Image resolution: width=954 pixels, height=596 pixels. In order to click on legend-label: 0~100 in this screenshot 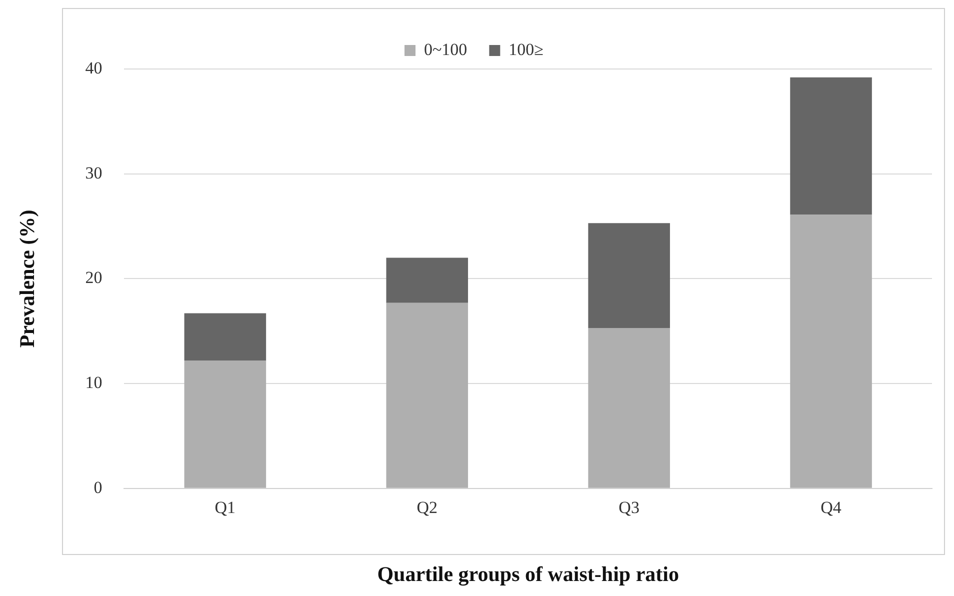, I will do `click(446, 49)`.